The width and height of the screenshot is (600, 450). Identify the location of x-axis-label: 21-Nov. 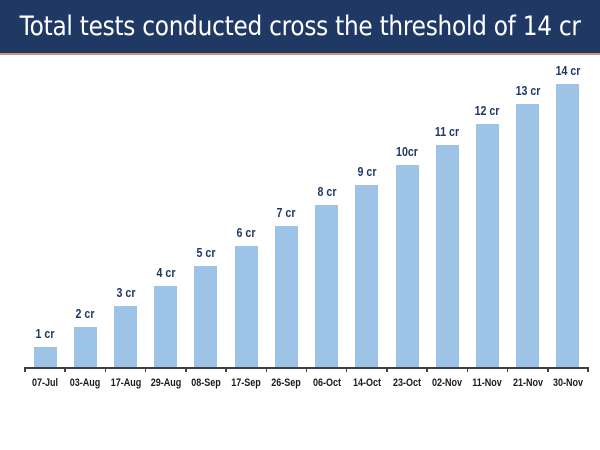
(527, 383).